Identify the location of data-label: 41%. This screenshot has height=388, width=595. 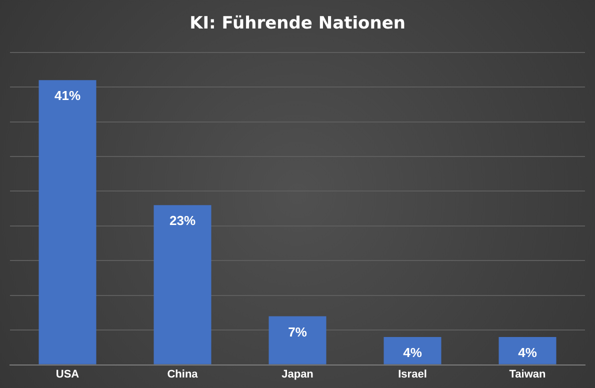
(67, 96).